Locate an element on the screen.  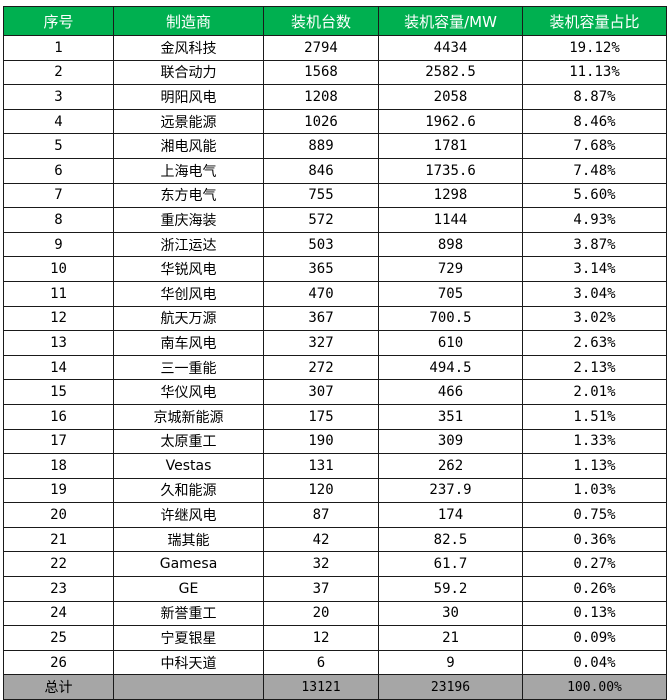
table-row: 26 中科天道 6 9 0.04% is located at coordinates (335, 662).